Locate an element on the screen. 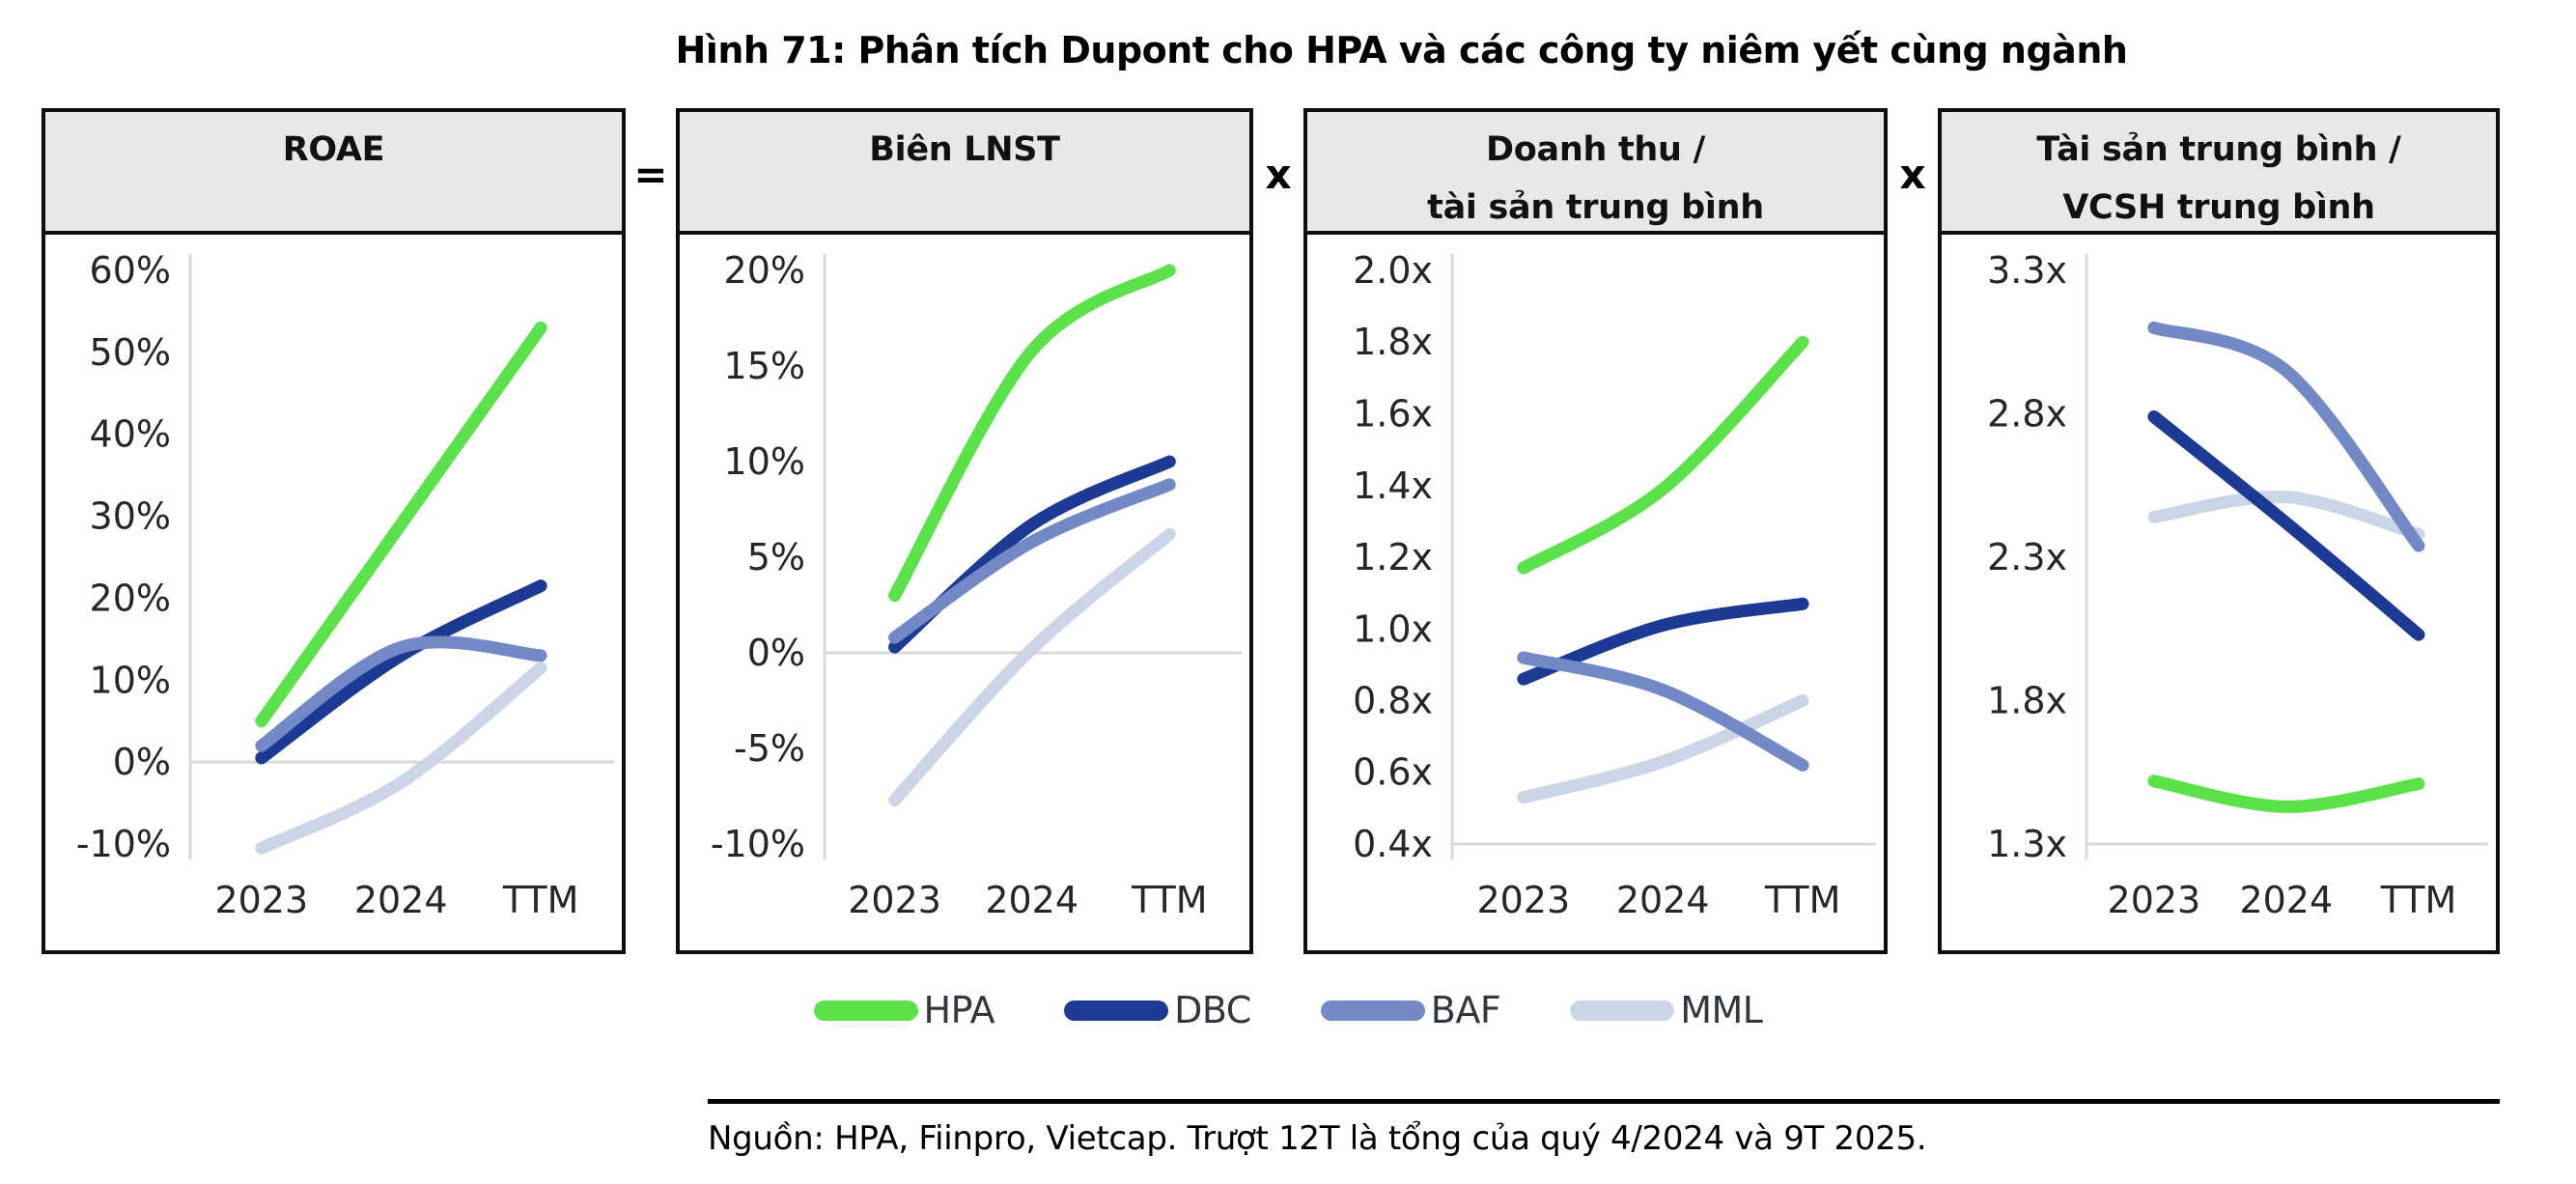  legend-item-hpa: HPA is located at coordinates (904, 1010).